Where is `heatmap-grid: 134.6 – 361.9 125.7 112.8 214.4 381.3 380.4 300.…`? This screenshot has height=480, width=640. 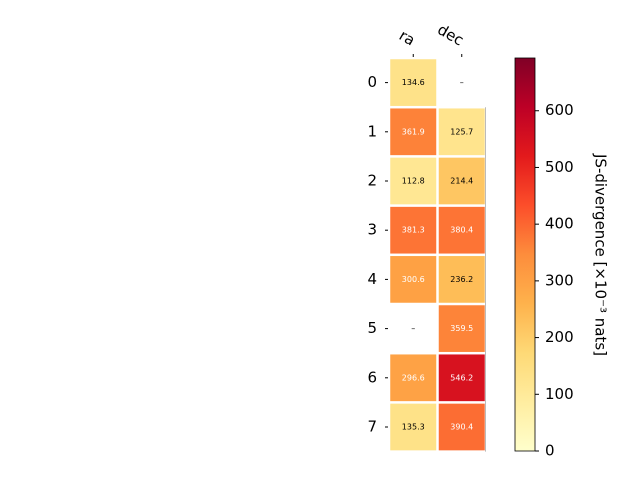 heatmap-grid: 134.6 – 361.9 125.7 112.8 214.4 381.3 380.4 300.… is located at coordinates (438, 255).